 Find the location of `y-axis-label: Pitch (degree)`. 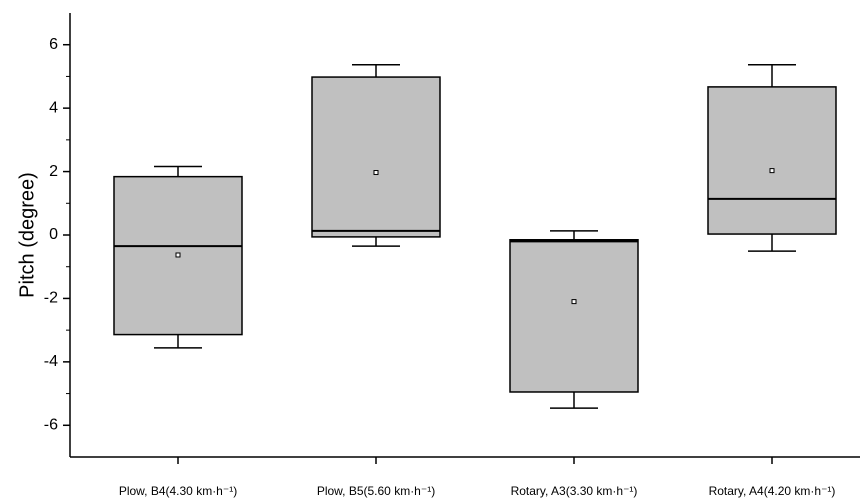

y-axis-label: Pitch (degree) is located at coordinates (27, 235).